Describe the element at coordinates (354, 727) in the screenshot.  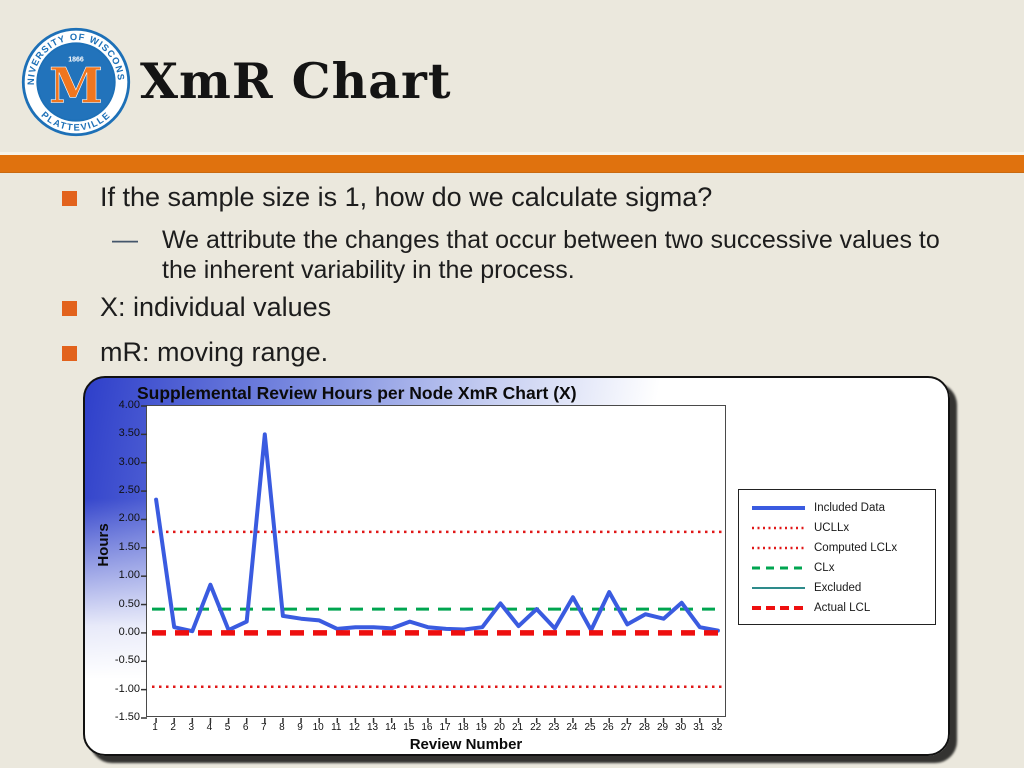
I see `x-tick-label: 12` at that location.